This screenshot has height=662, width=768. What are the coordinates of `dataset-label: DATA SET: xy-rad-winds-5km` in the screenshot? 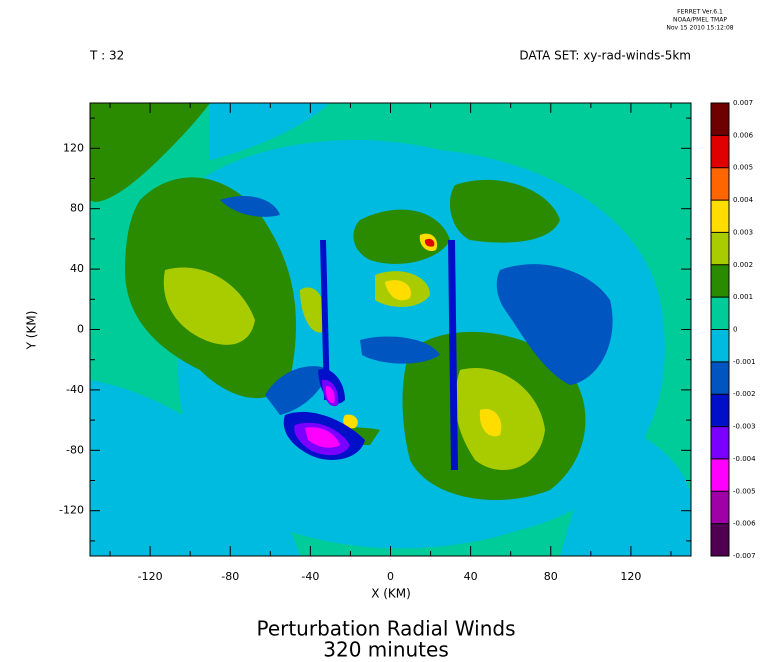 It's located at (605, 56).